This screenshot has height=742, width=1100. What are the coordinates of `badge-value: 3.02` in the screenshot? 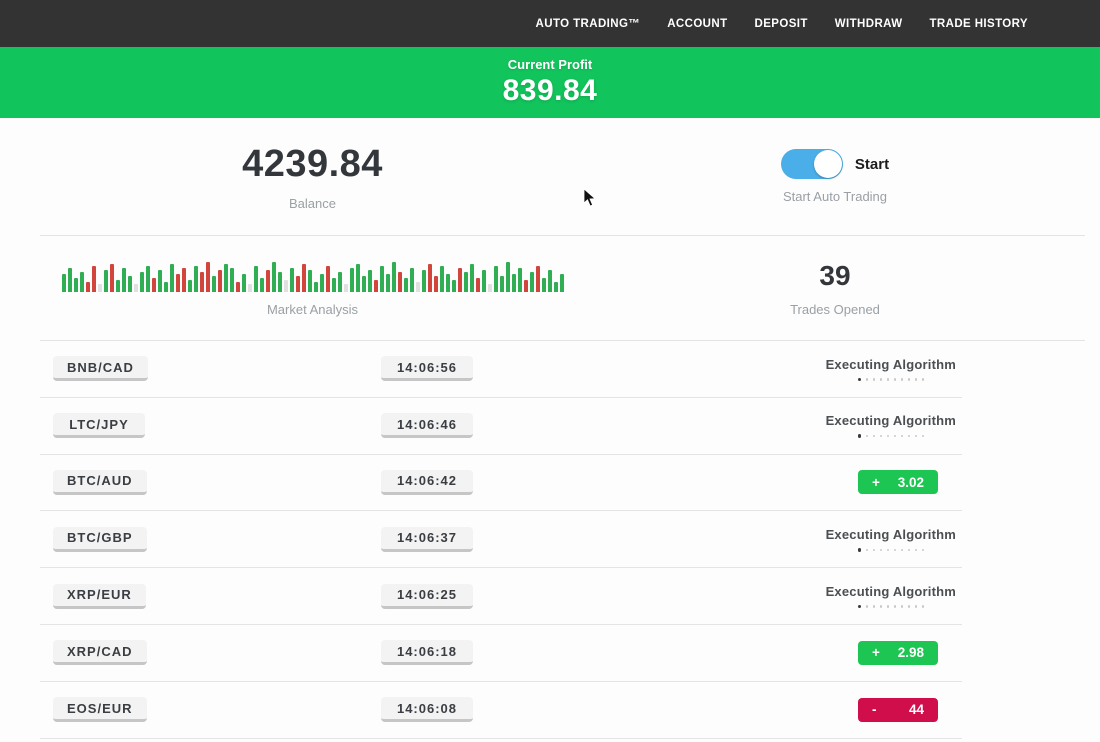 It's located at (910, 482).